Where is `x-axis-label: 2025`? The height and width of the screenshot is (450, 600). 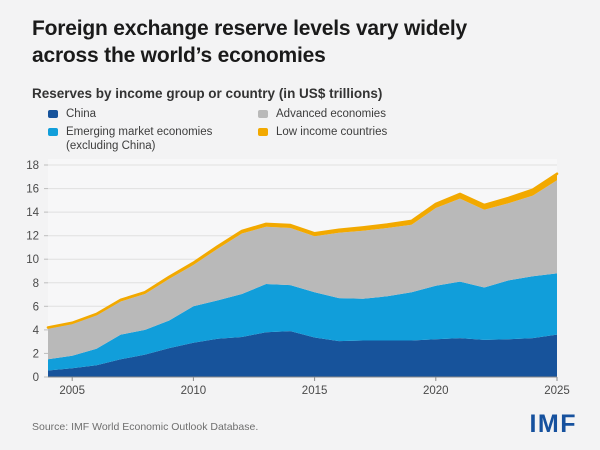
x-axis-label: 2025 is located at coordinates (557, 391).